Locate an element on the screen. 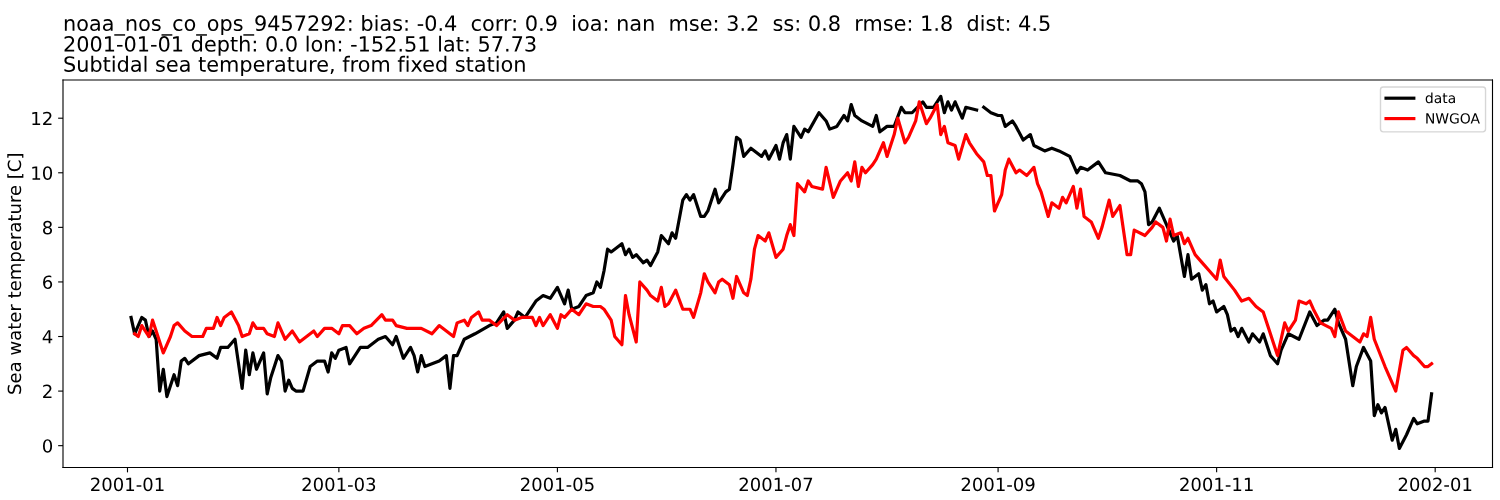  x-tick-label: 2001-05 is located at coordinates (557, 484).